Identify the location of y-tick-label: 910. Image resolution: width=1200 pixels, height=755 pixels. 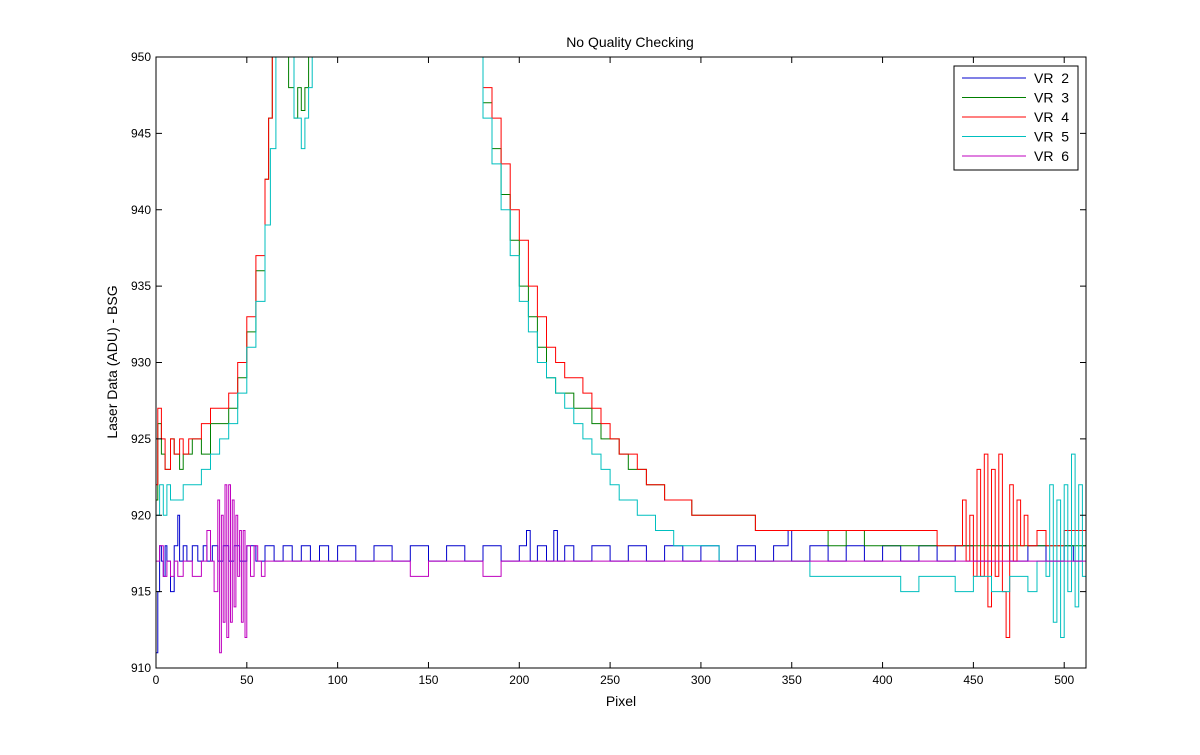
(141, 668).